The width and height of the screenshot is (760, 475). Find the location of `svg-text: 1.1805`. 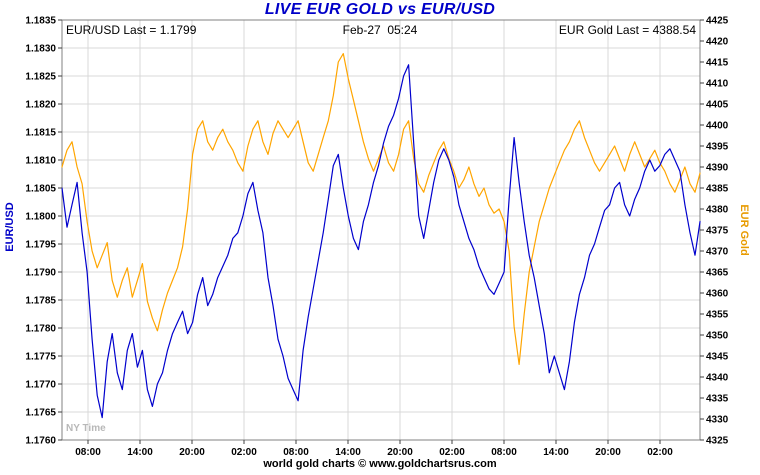

svg-text: 1.1805 is located at coordinates (40, 189).